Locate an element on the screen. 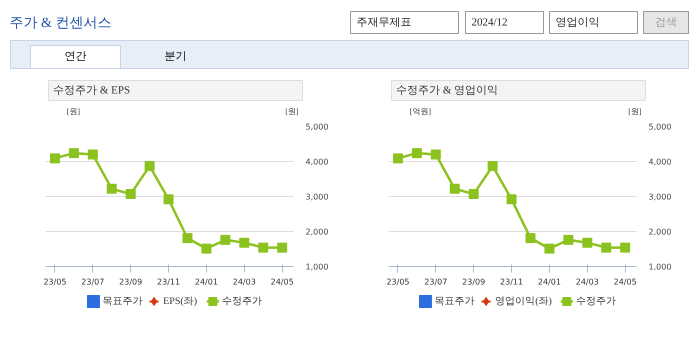 The image size is (695, 349). chart-title: 수정주가 & 영업이익 is located at coordinates (447, 90).